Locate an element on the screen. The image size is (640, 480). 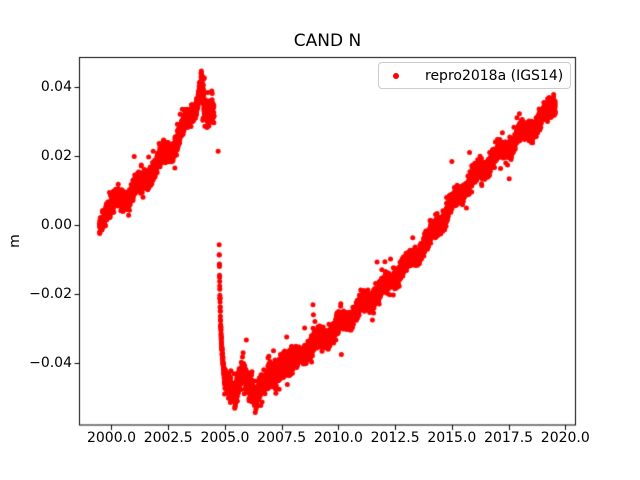
x-tick-label: 2007.5 is located at coordinates (282, 438).